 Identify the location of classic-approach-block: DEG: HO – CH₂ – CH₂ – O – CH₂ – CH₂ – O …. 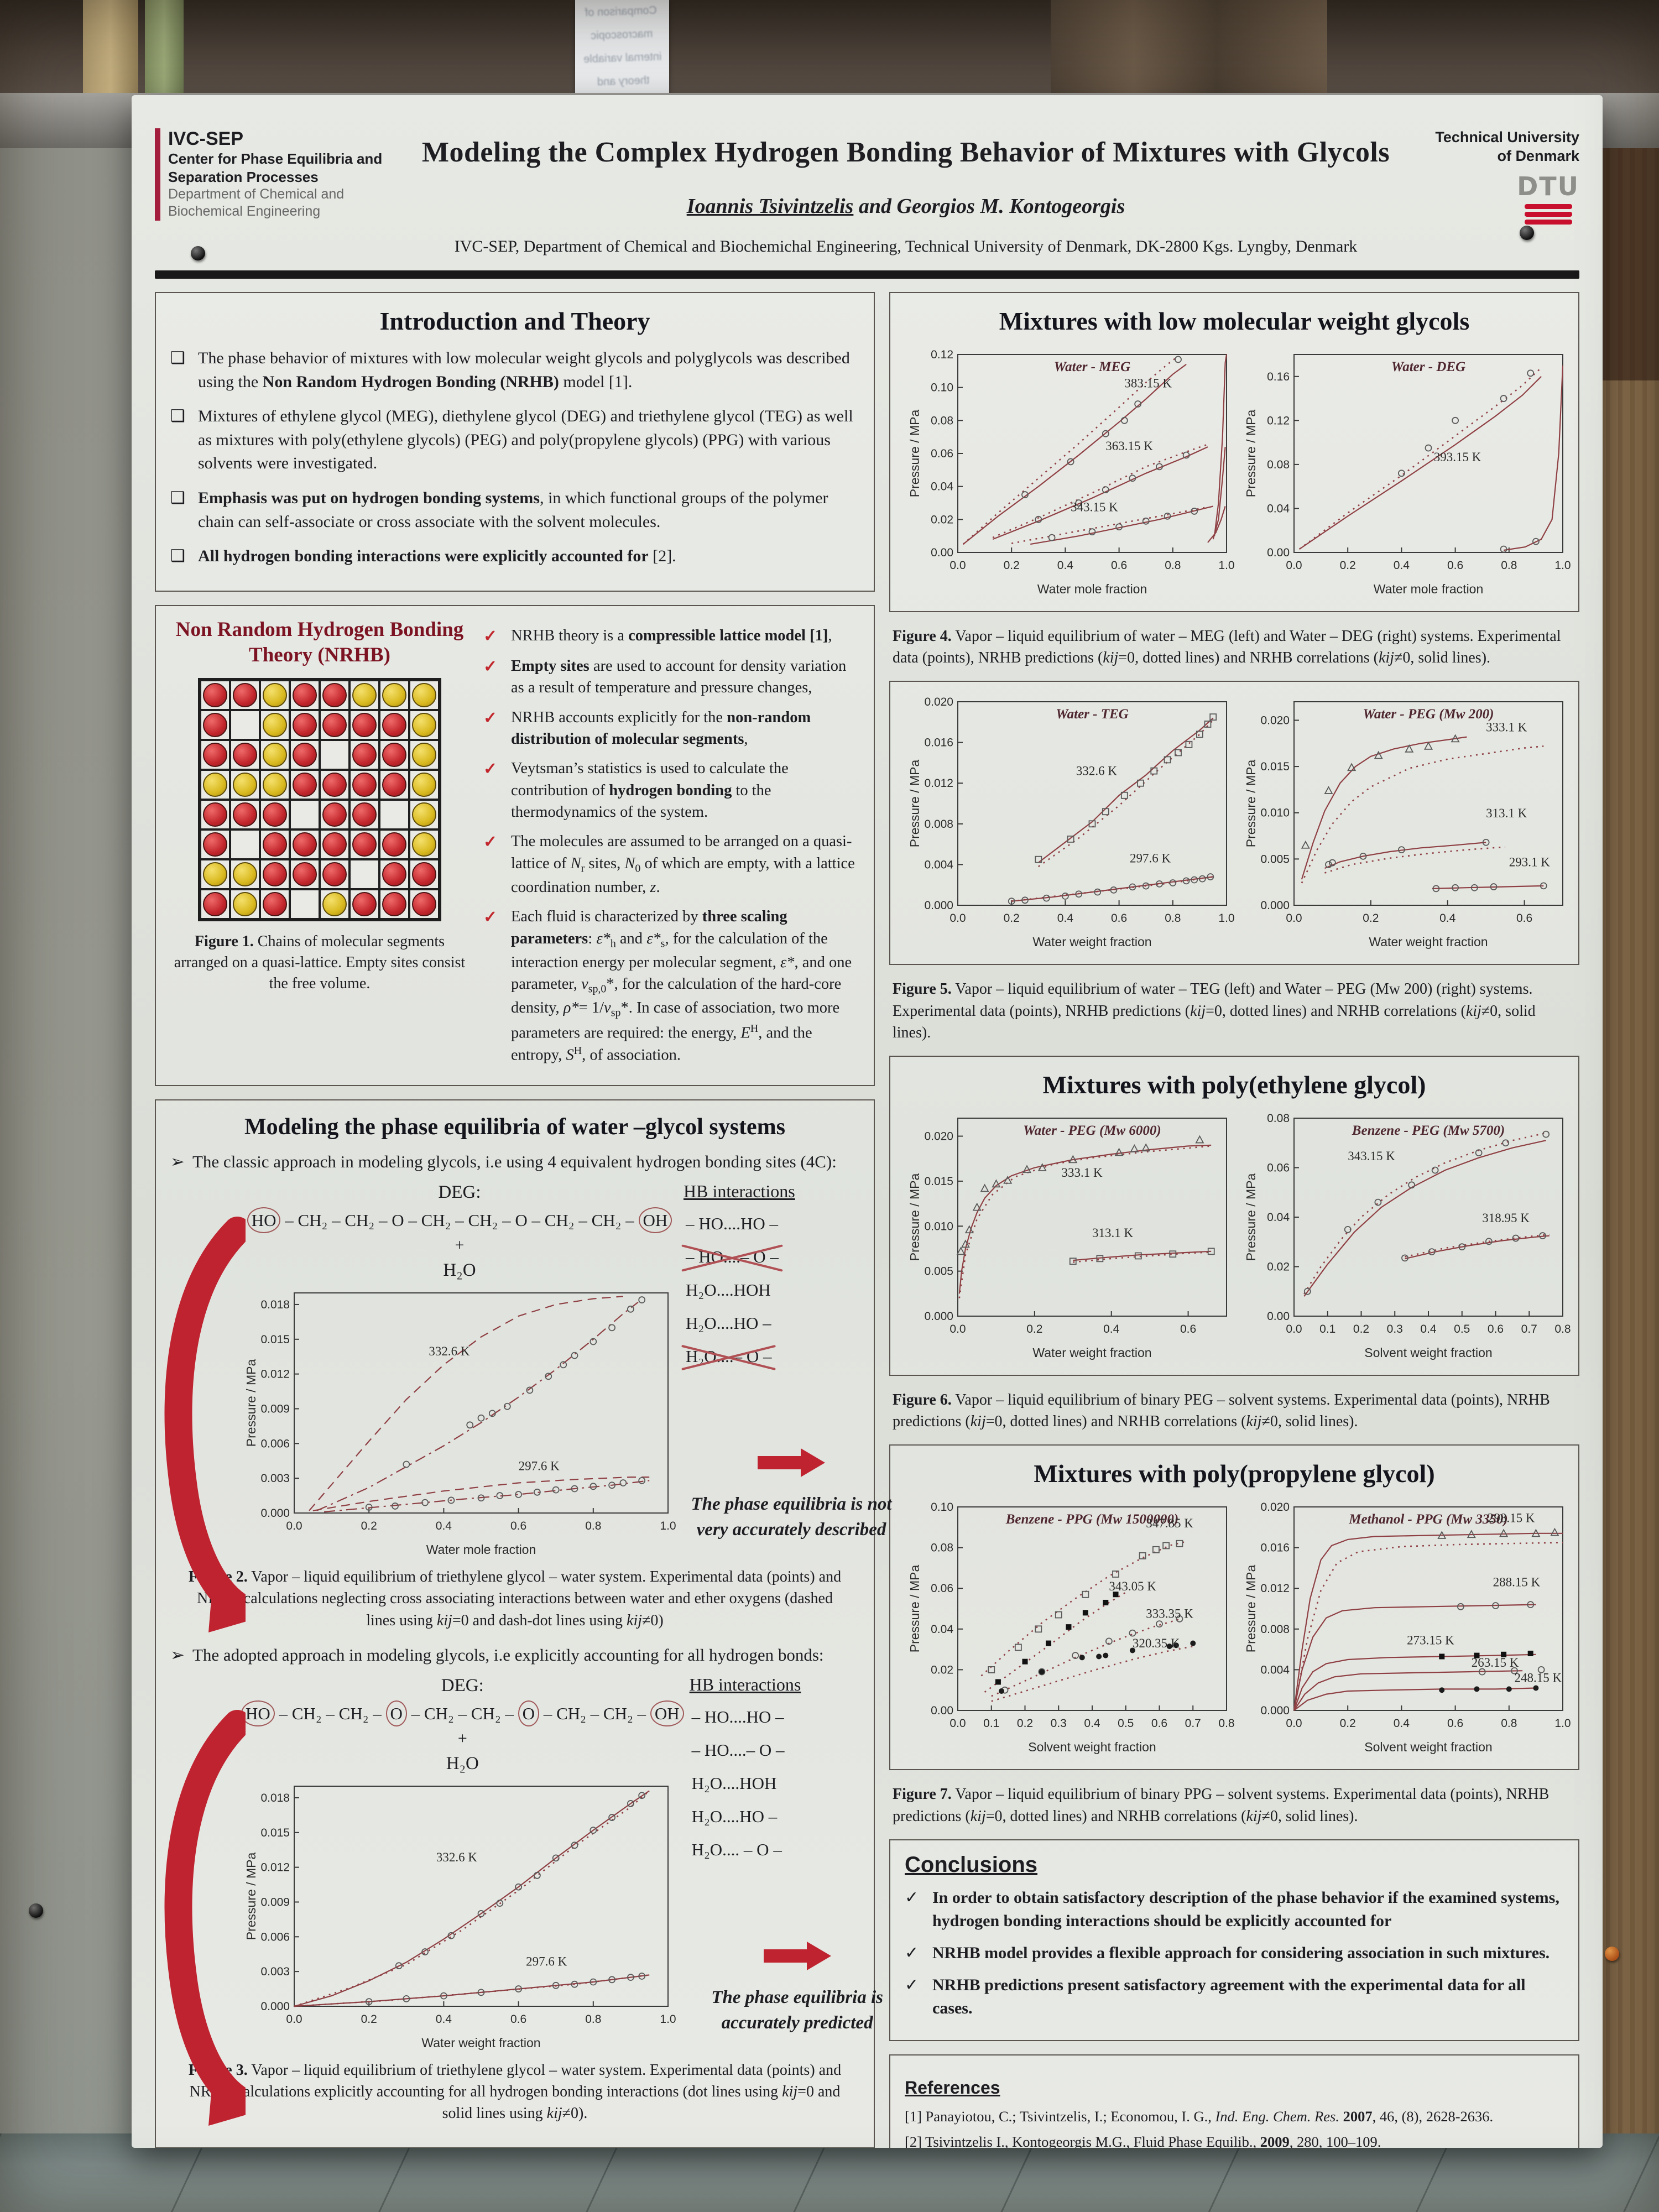
(528, 1406).